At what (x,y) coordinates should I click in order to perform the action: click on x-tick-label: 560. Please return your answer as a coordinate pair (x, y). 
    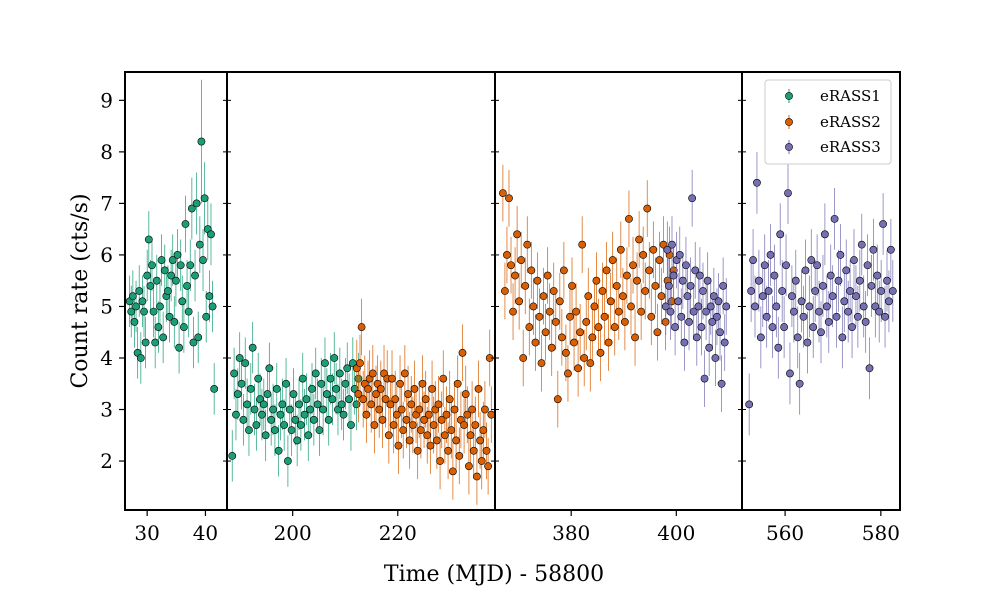
    Looking at the image, I should click on (785, 533).